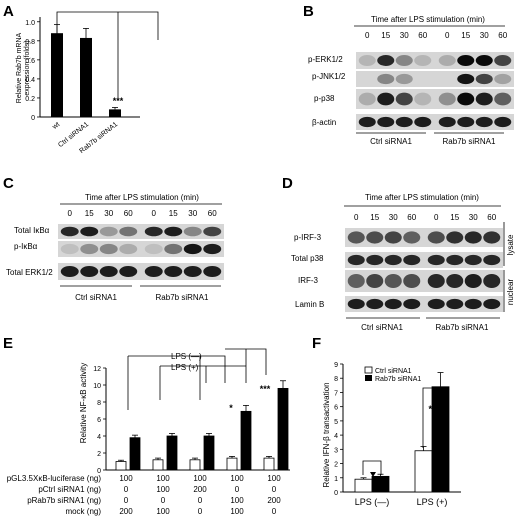  What do you see at coordinates (424, 270) in the screenshot?
I see `panel-d-blot` at bounding box center [424, 270].